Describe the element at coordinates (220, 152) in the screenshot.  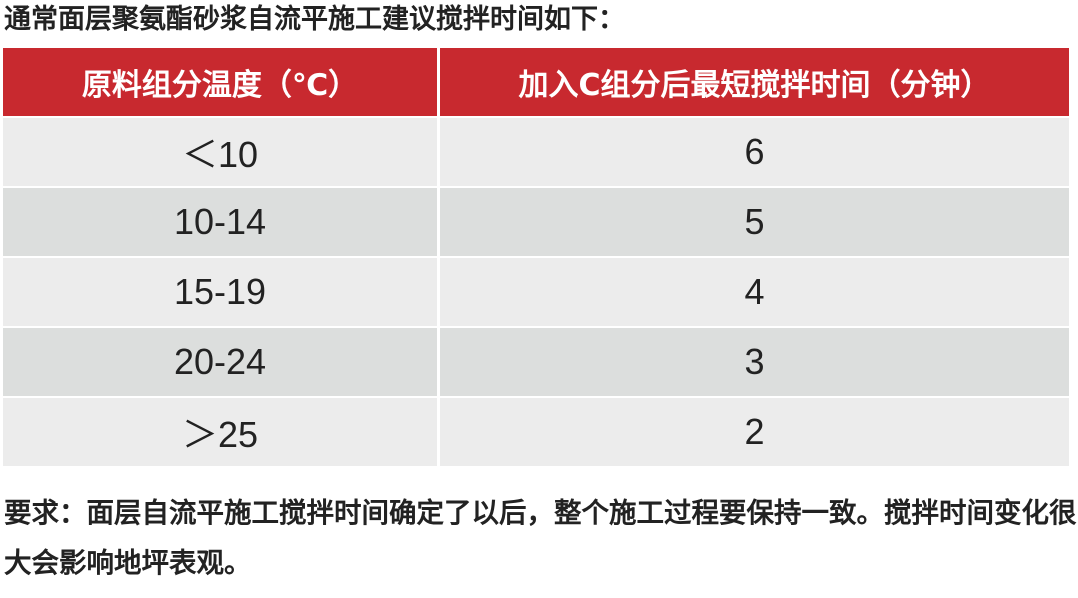
I see `cell-temperature: ＜10` at that location.